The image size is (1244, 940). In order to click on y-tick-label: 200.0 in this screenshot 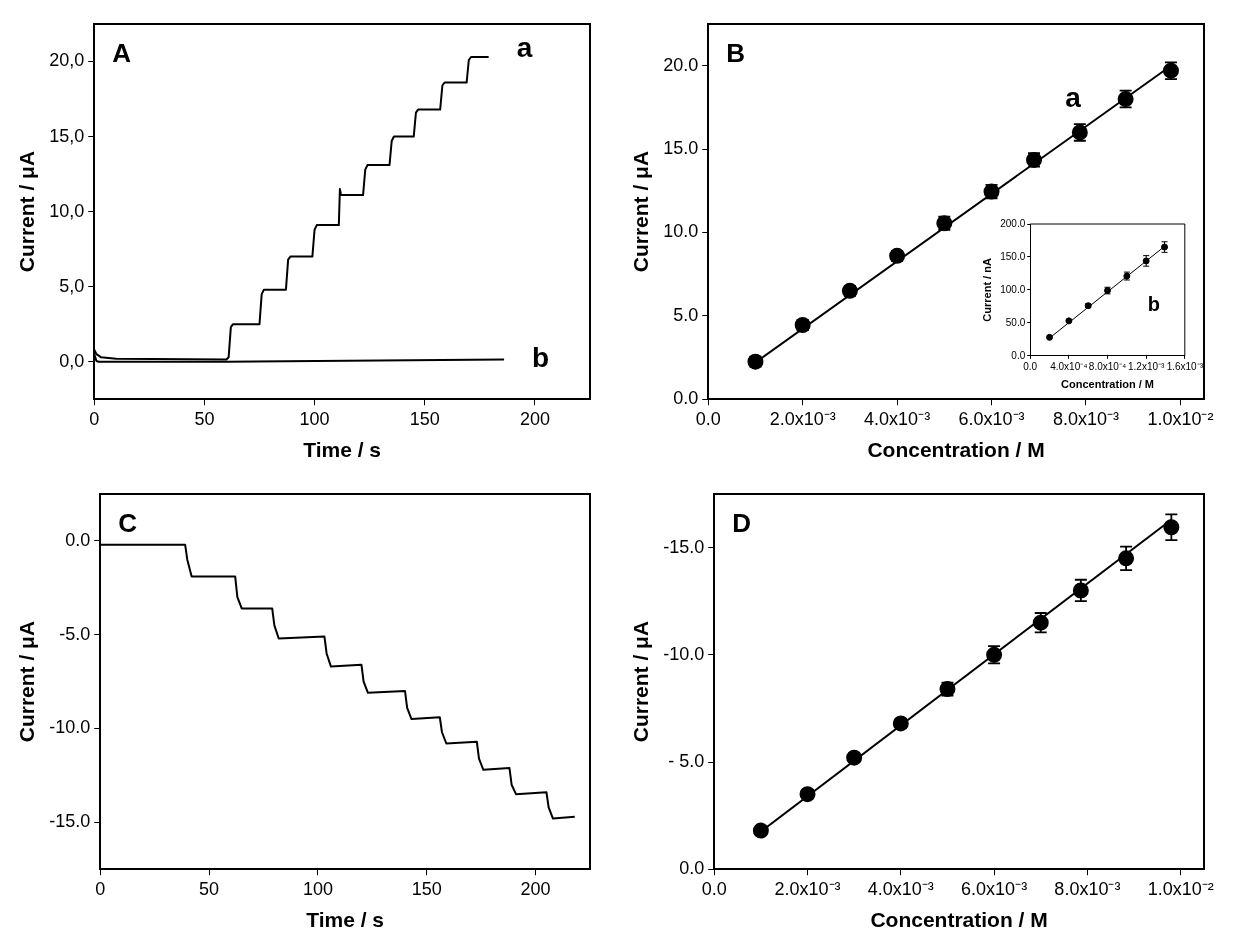, I will do `click(1013, 223)`.